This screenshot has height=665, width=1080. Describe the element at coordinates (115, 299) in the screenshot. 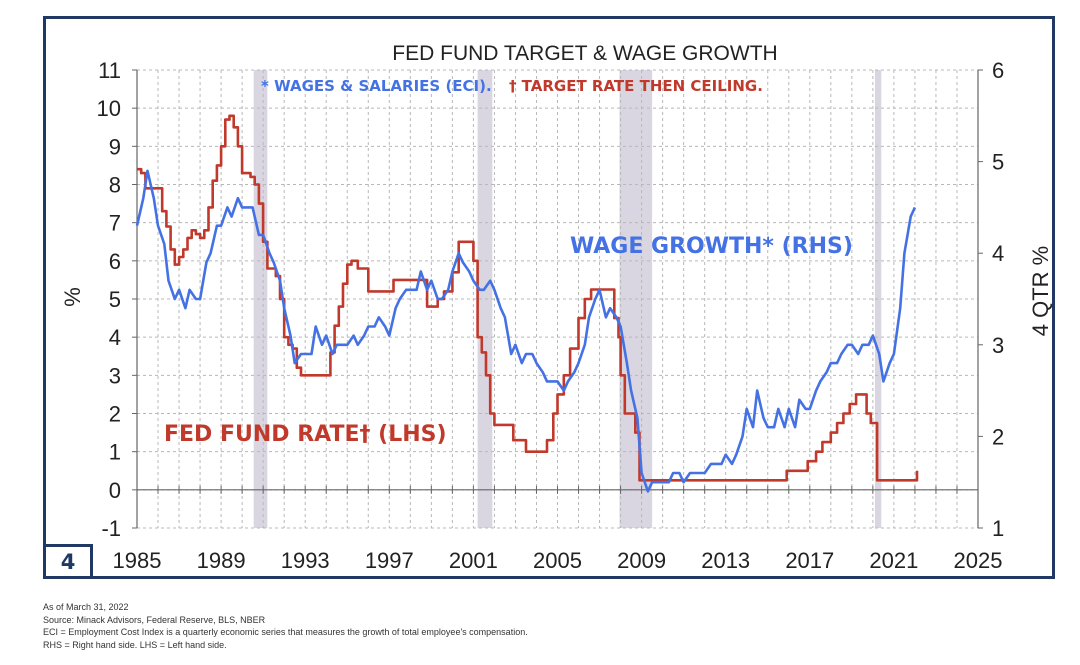

I see `y-left-tick-label: 5` at that location.